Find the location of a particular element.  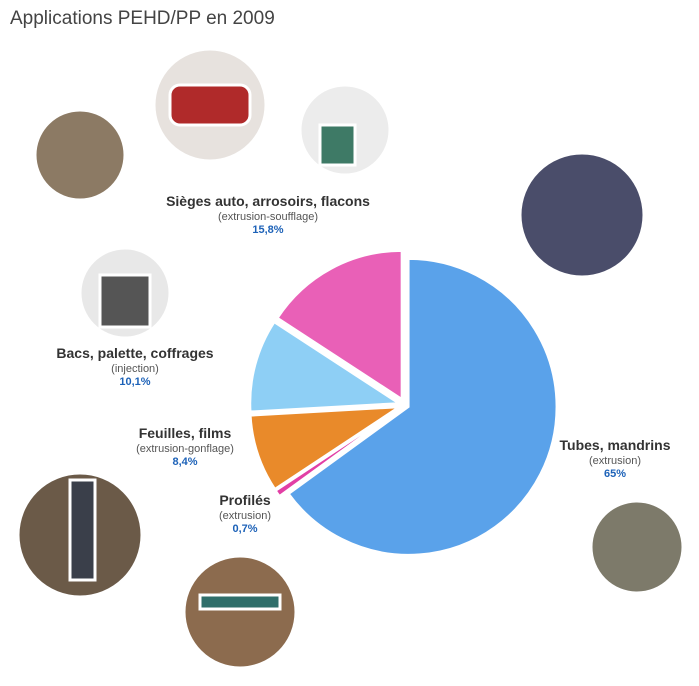

chart-title: Applications PEHD/PP en 2009 is located at coordinates (142, 18).